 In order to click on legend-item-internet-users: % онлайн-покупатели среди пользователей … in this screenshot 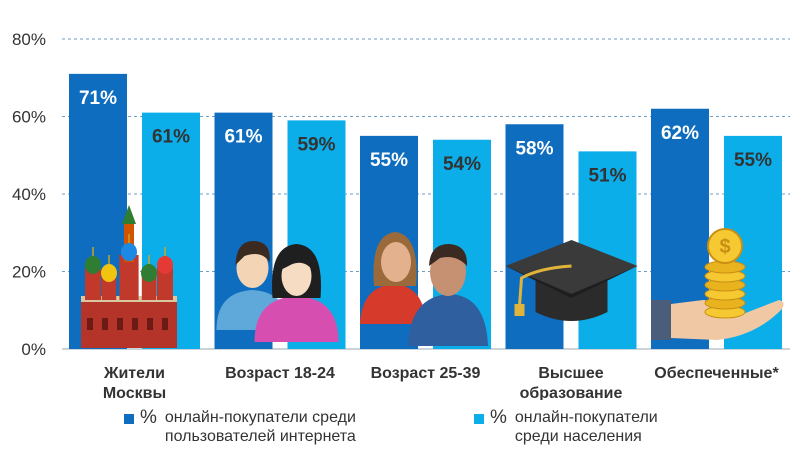, I will do `click(240, 427)`.